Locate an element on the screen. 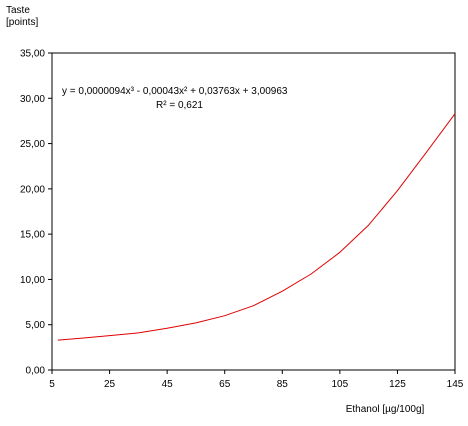 This screenshot has width=468, height=426. x-tick-label: 65 is located at coordinates (225, 384).